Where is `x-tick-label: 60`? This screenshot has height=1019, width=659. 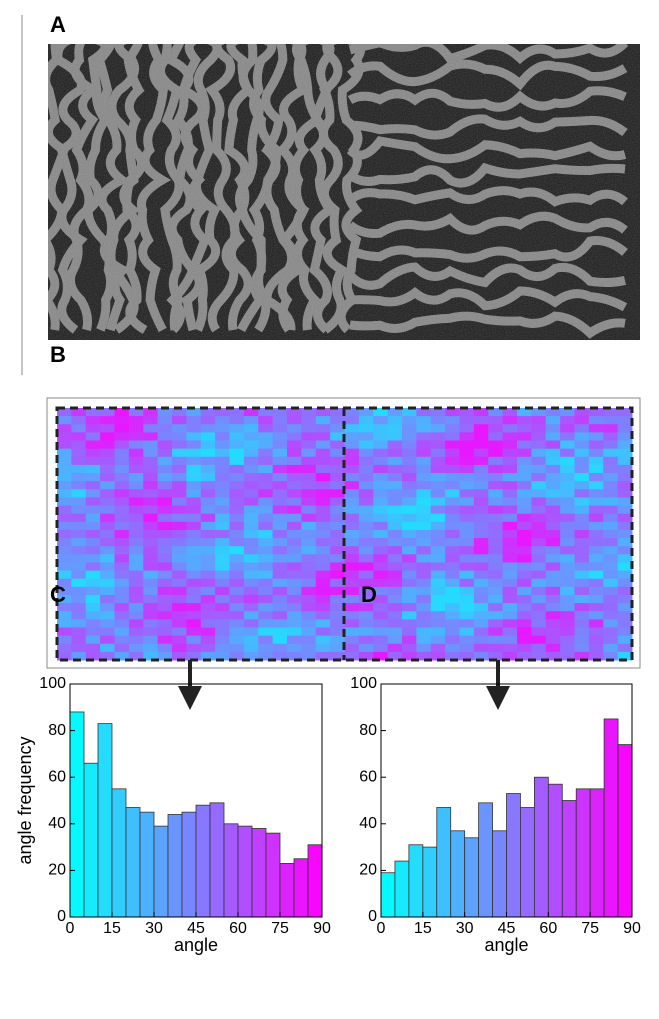
x-tick-label: 60 is located at coordinates (238, 928).